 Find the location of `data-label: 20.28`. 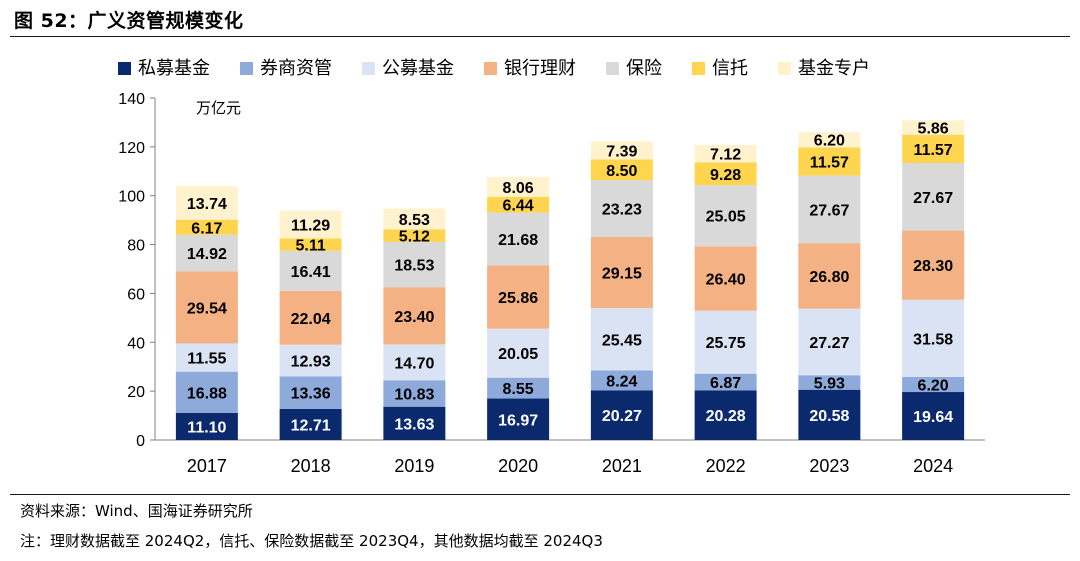

data-label: 20.28 is located at coordinates (726, 416).